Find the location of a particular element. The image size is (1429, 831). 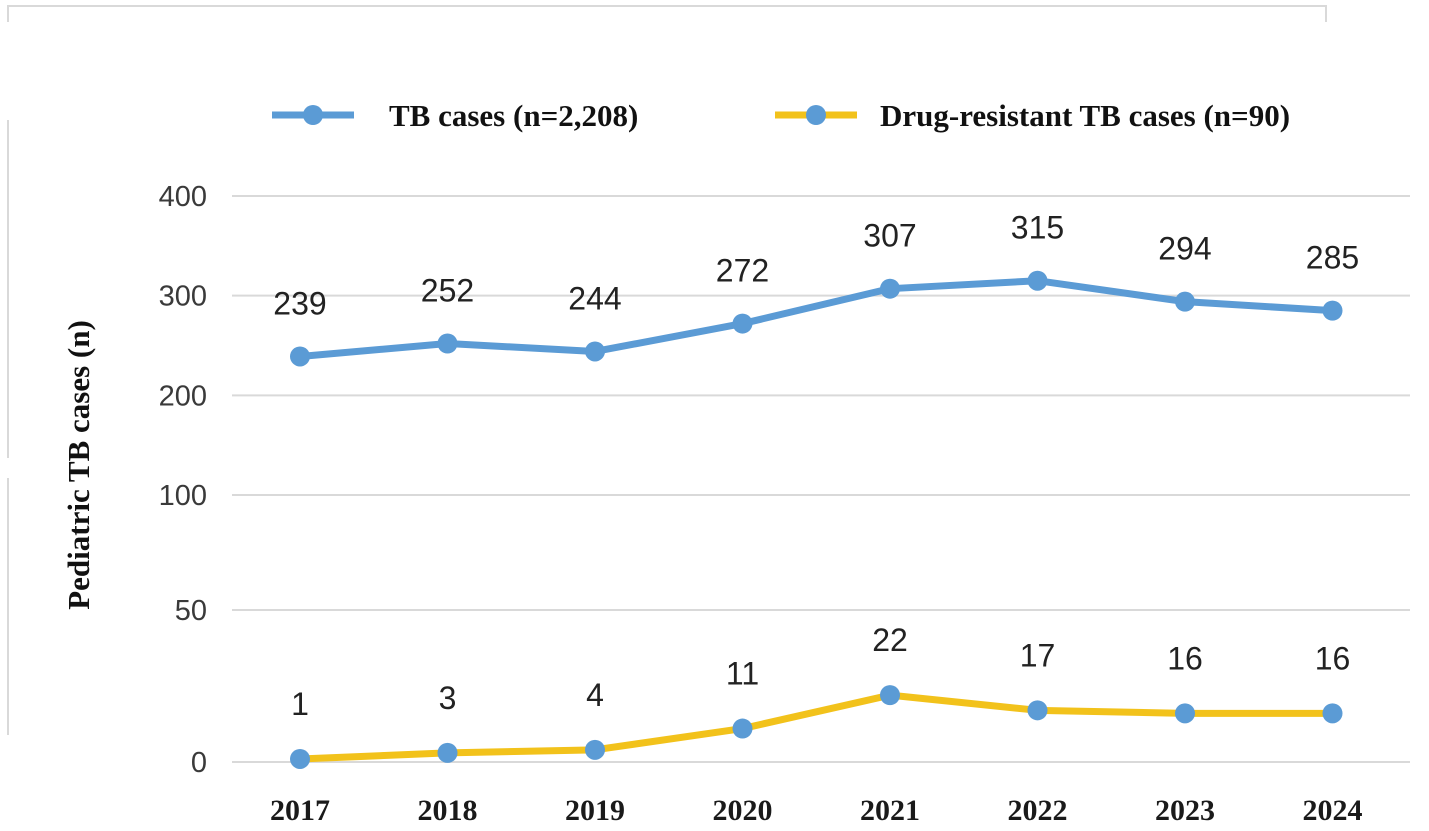

legend-item-tb: TB cases (n=2,208) is located at coordinates (455, 115).